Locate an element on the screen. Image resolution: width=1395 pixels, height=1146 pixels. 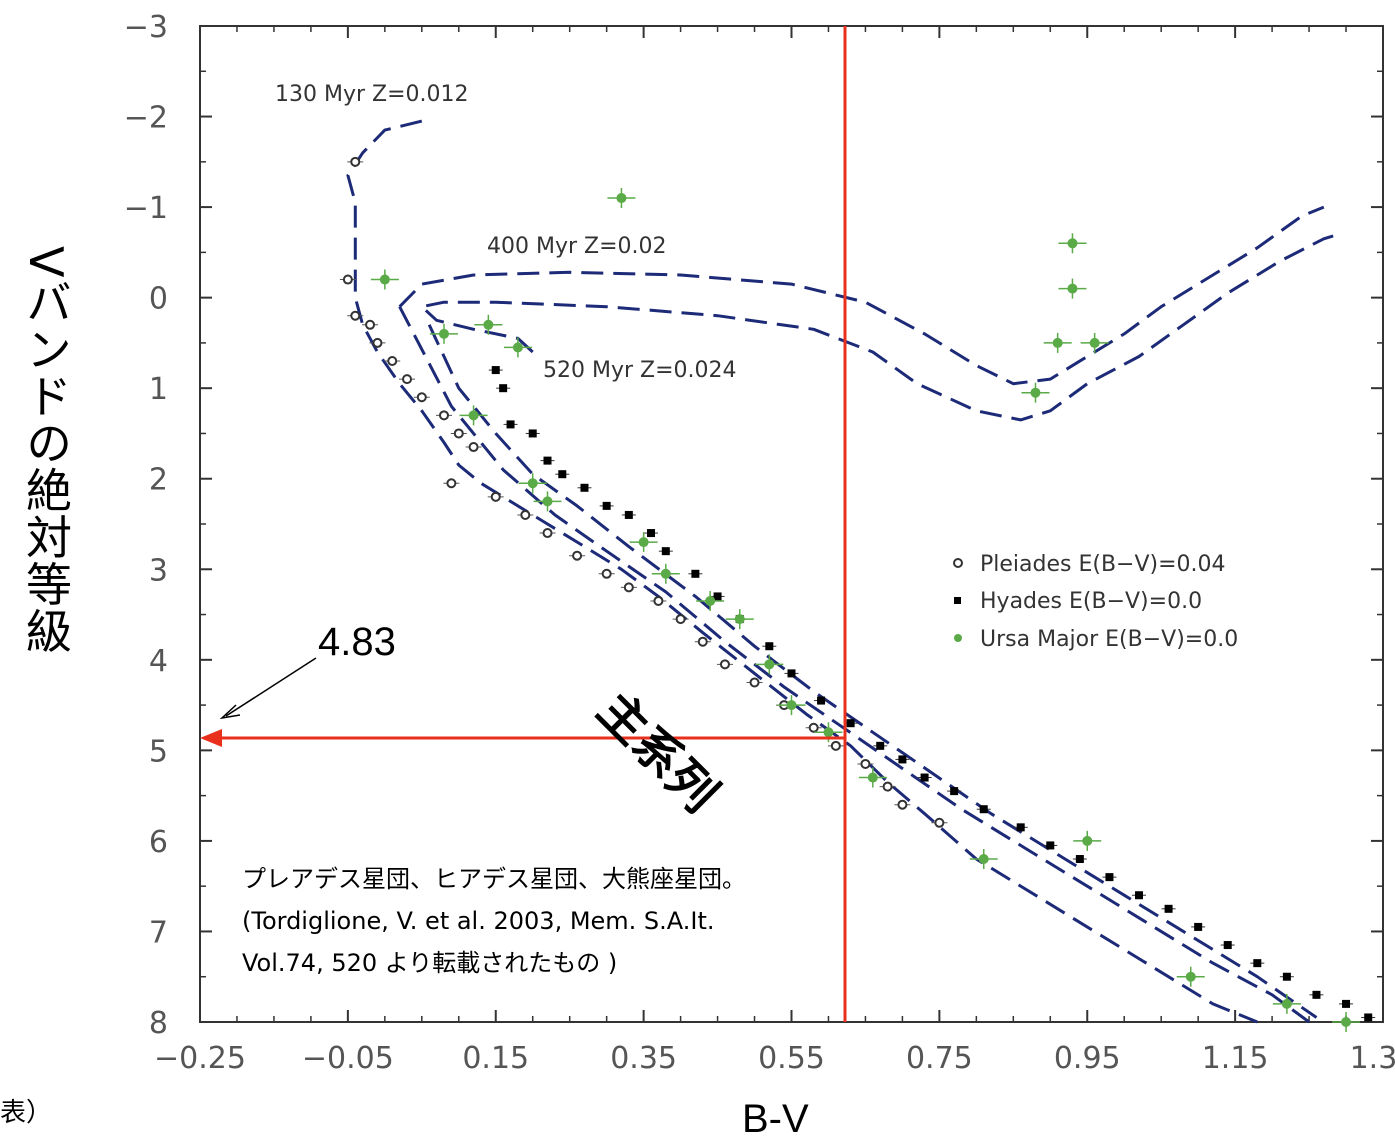
callout-value: 4.83 is located at coordinates (357, 642).